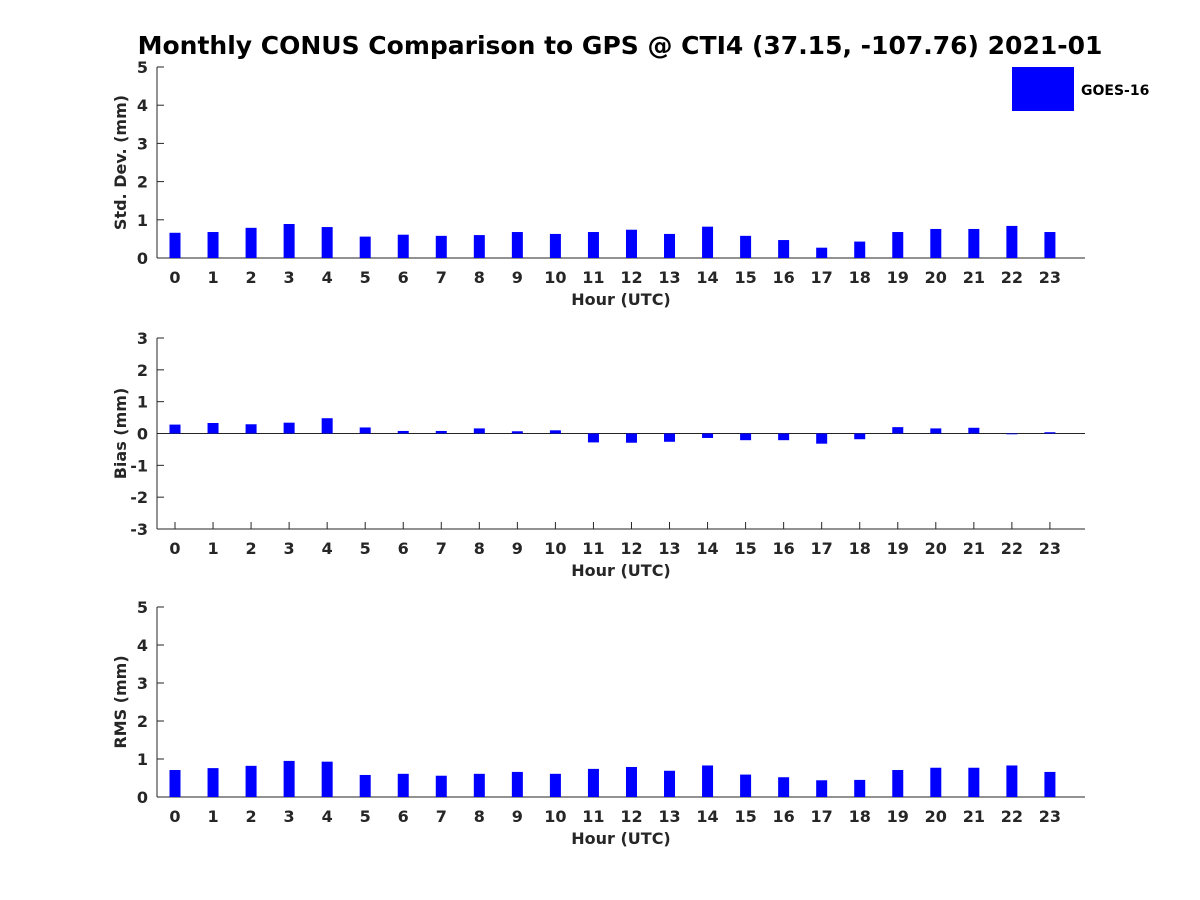  Describe the element at coordinates (142, 258) in the screenshot. I see `std-dev-y-tick-label: 0` at that location.